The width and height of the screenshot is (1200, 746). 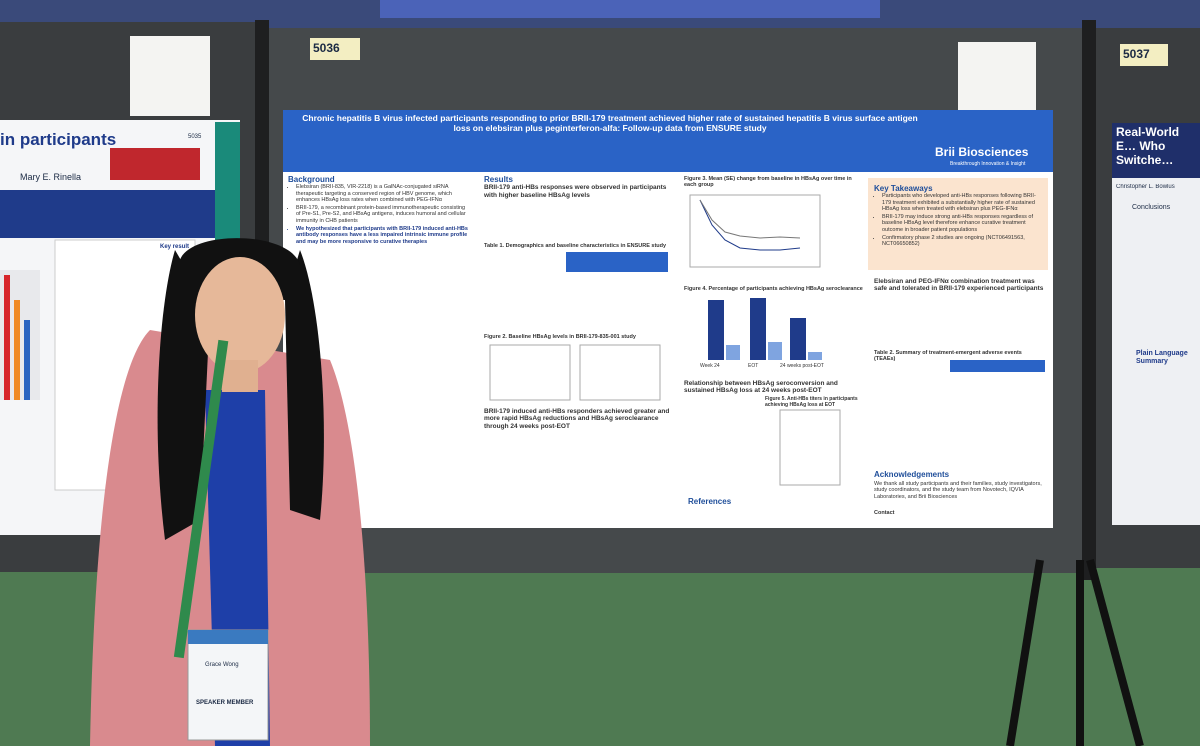 What do you see at coordinates (810, 447) in the screenshot?
I see `figure-5-plot` at bounding box center [810, 447].